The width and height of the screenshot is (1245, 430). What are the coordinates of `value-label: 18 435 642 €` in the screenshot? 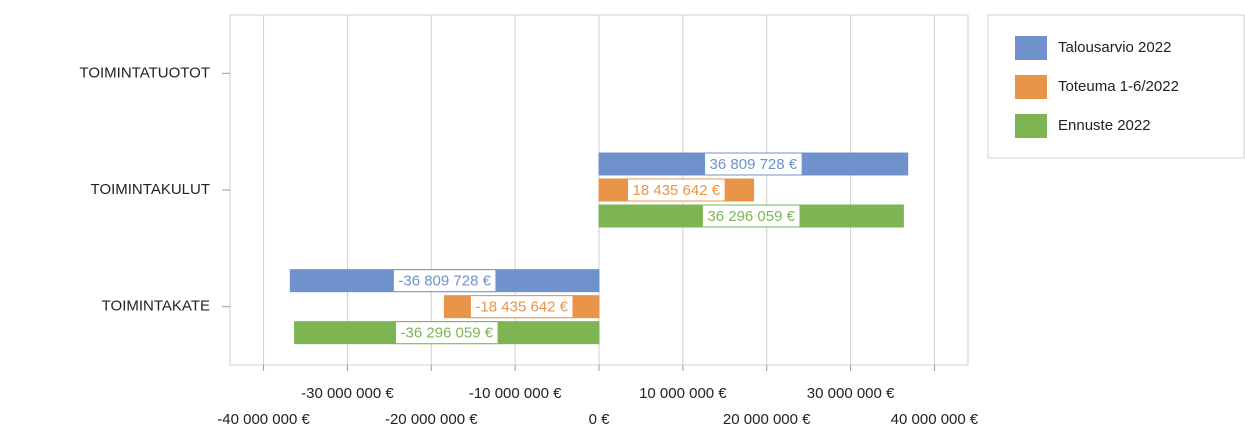 It's located at (677, 190).